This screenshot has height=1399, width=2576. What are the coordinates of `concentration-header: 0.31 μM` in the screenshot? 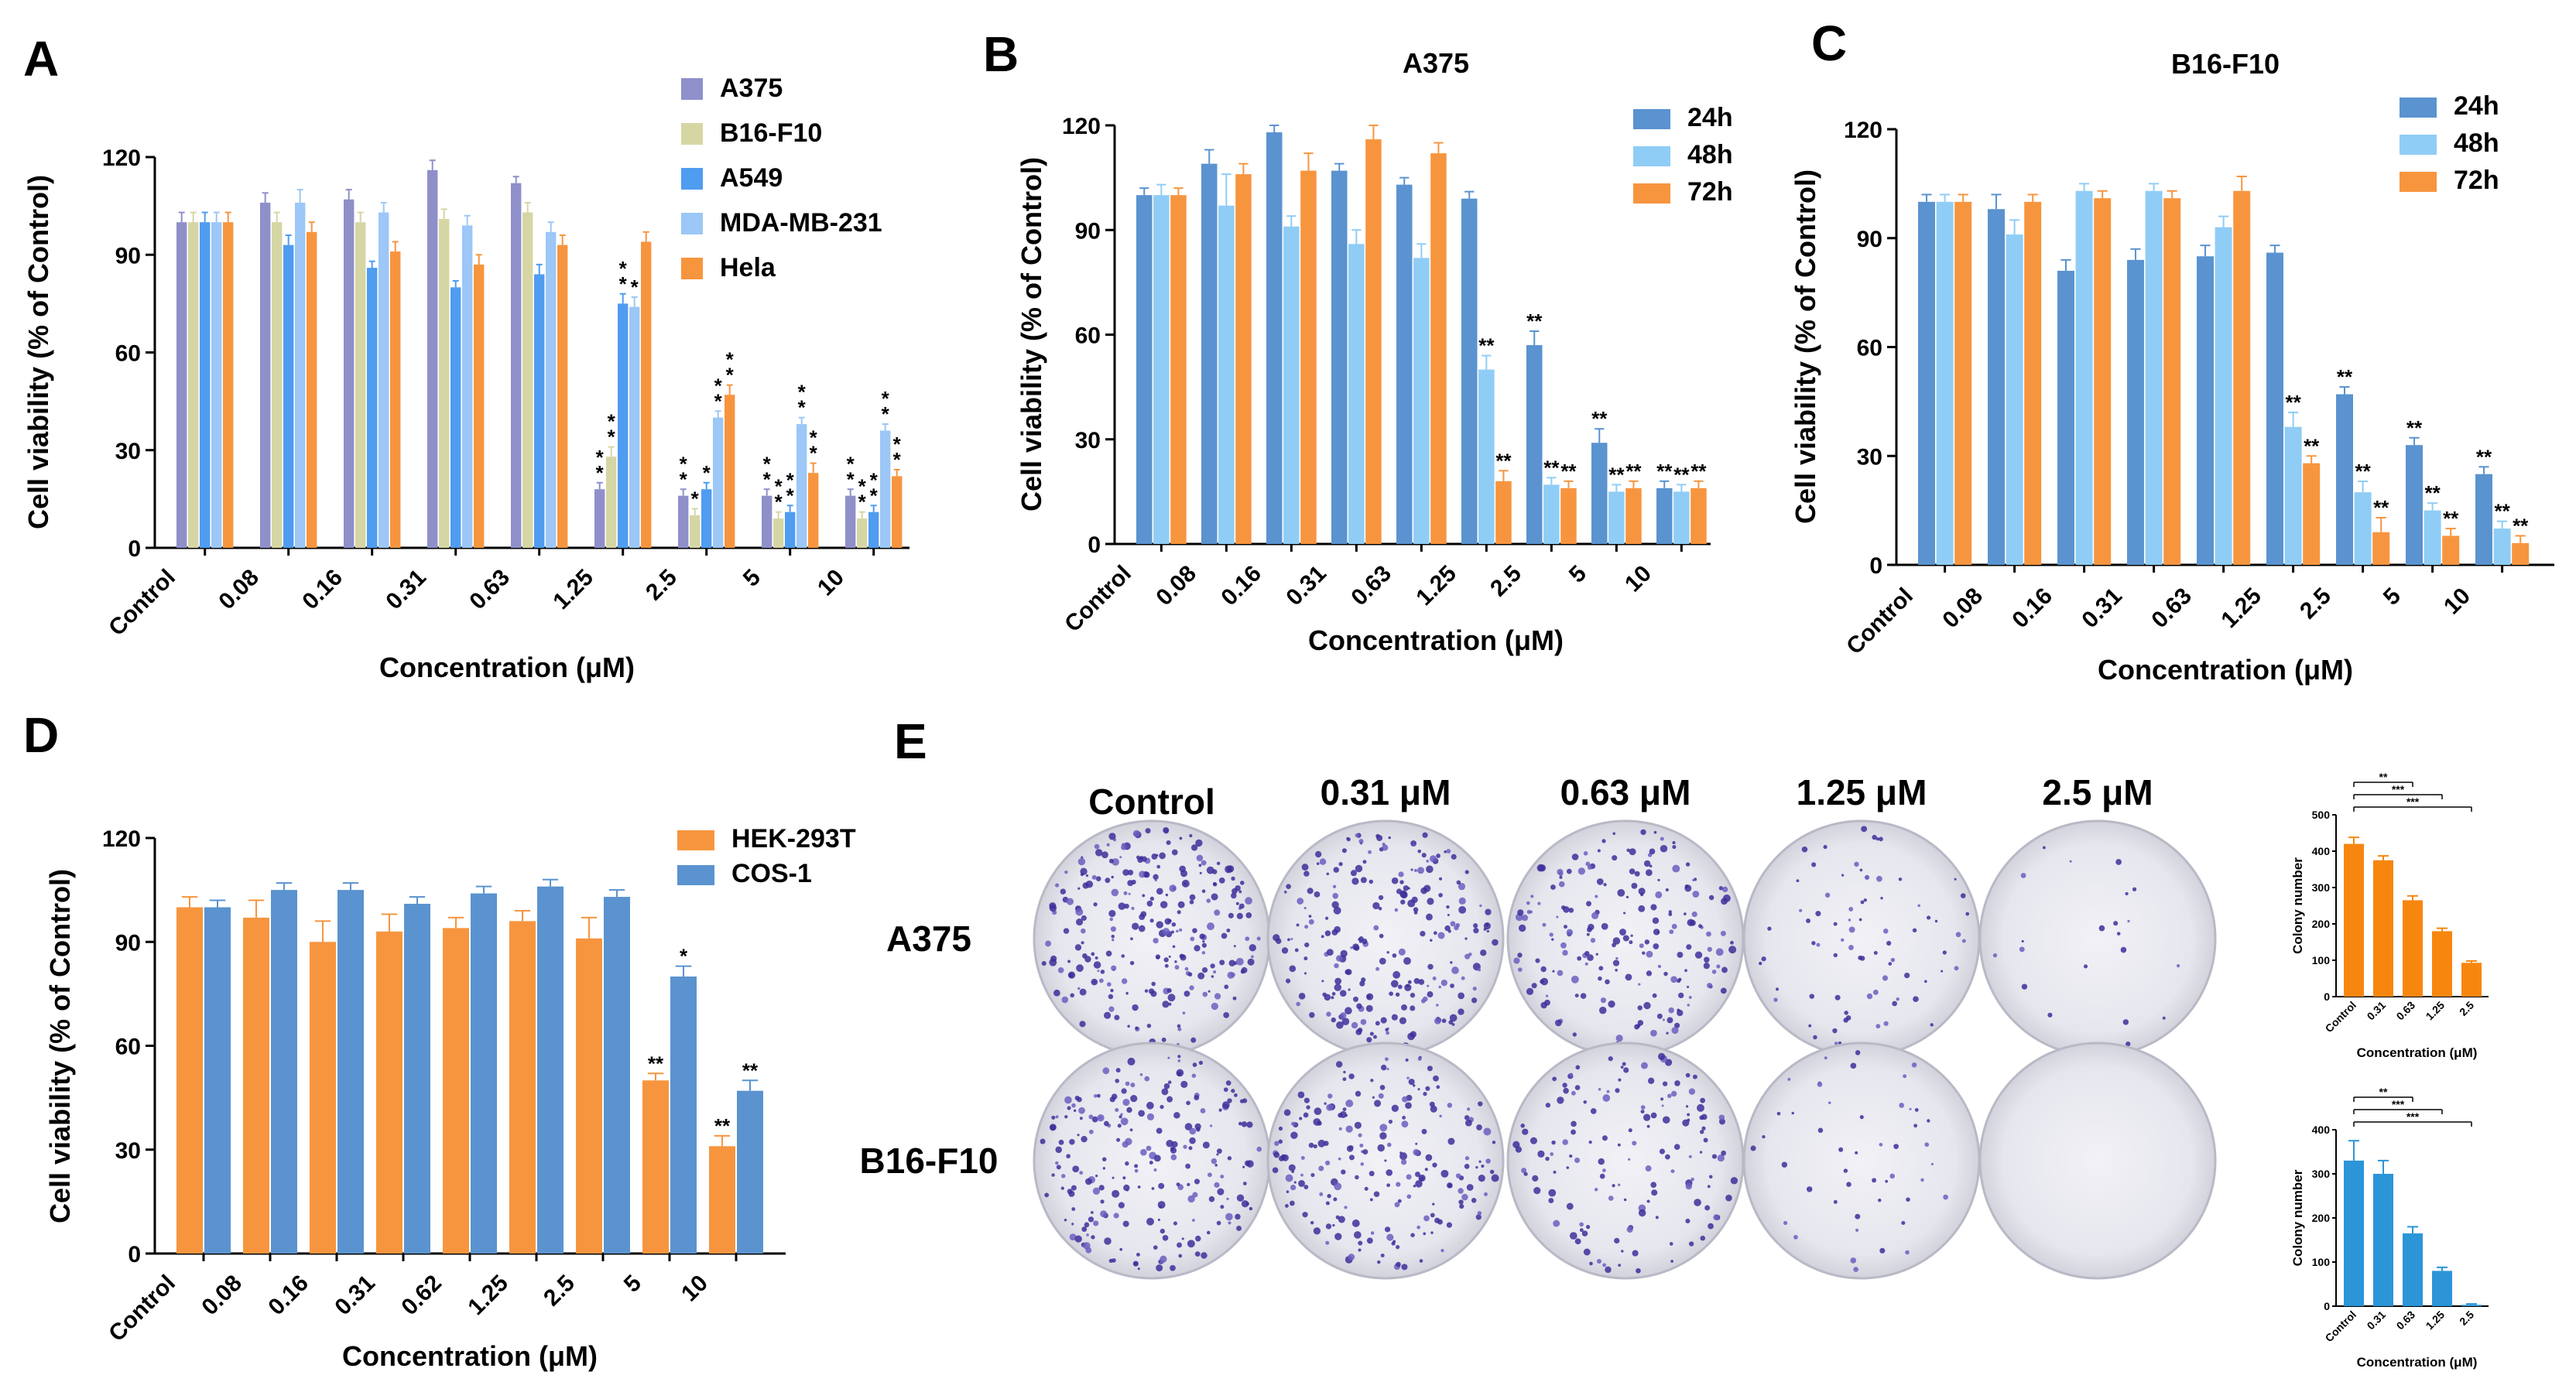 It's located at (1386, 792).